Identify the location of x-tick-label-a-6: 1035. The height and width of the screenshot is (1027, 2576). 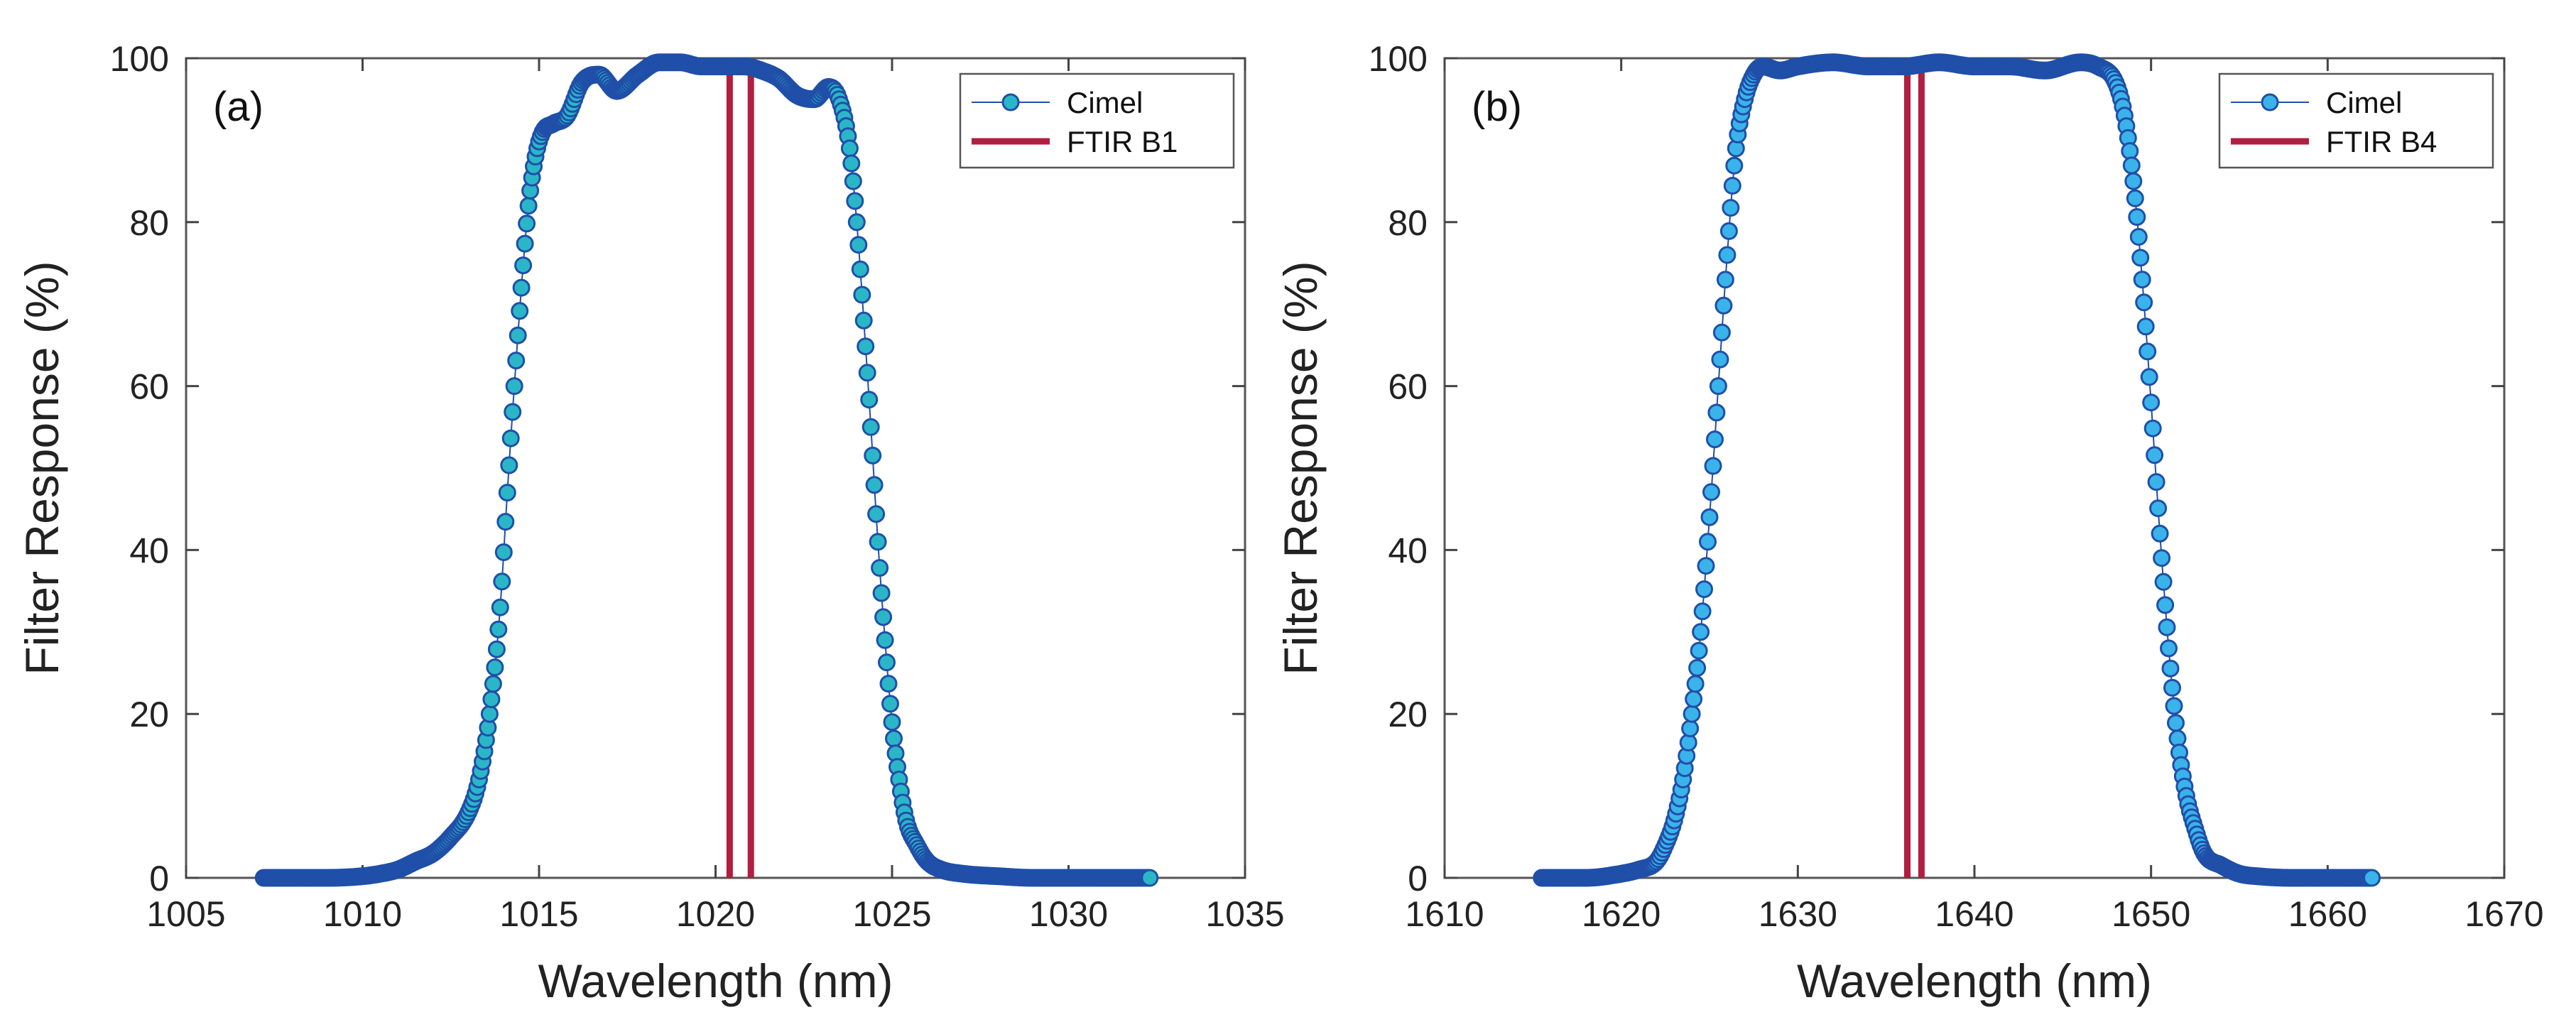
(1244, 914).